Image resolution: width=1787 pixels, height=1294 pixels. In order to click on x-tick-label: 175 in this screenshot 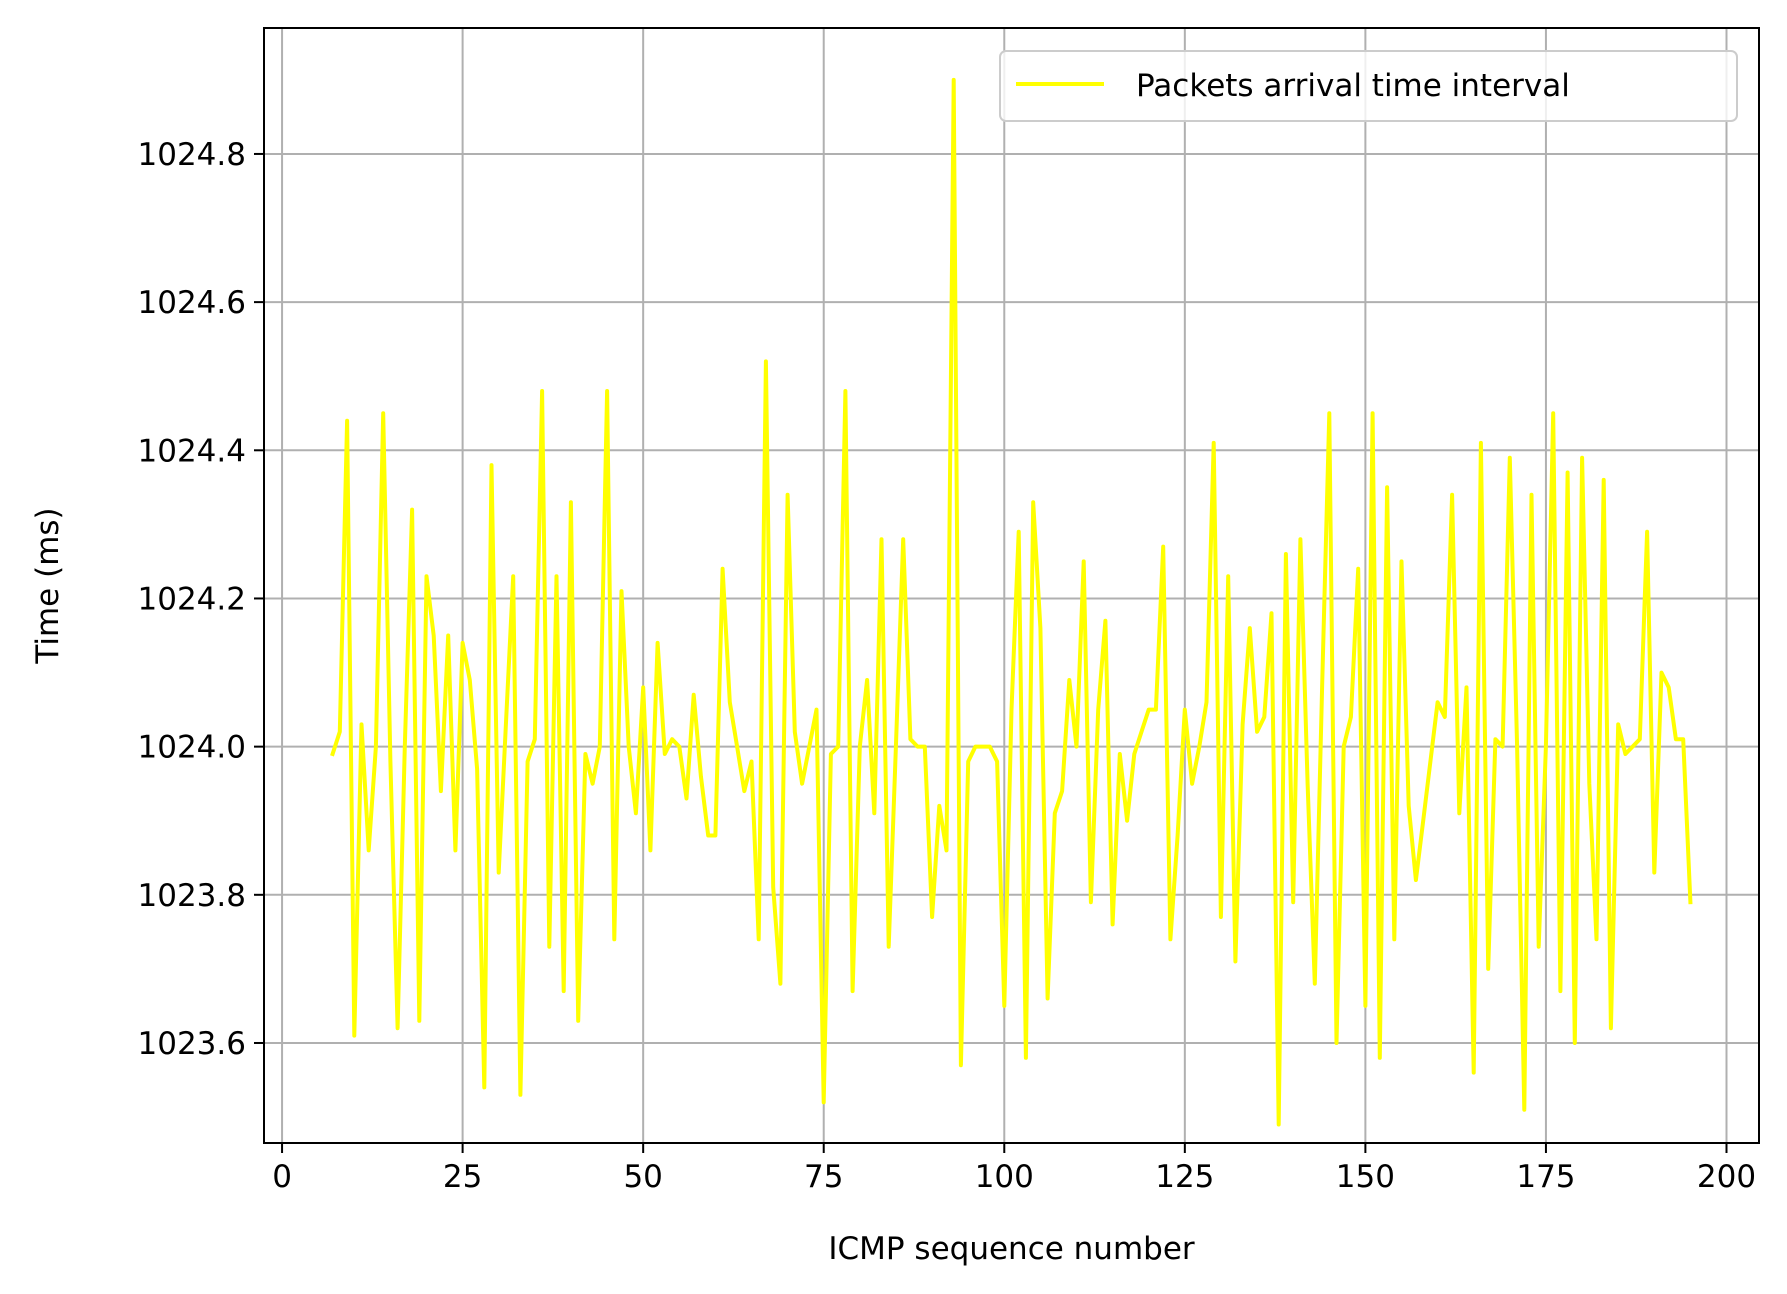, I will do `click(1545, 1177)`.